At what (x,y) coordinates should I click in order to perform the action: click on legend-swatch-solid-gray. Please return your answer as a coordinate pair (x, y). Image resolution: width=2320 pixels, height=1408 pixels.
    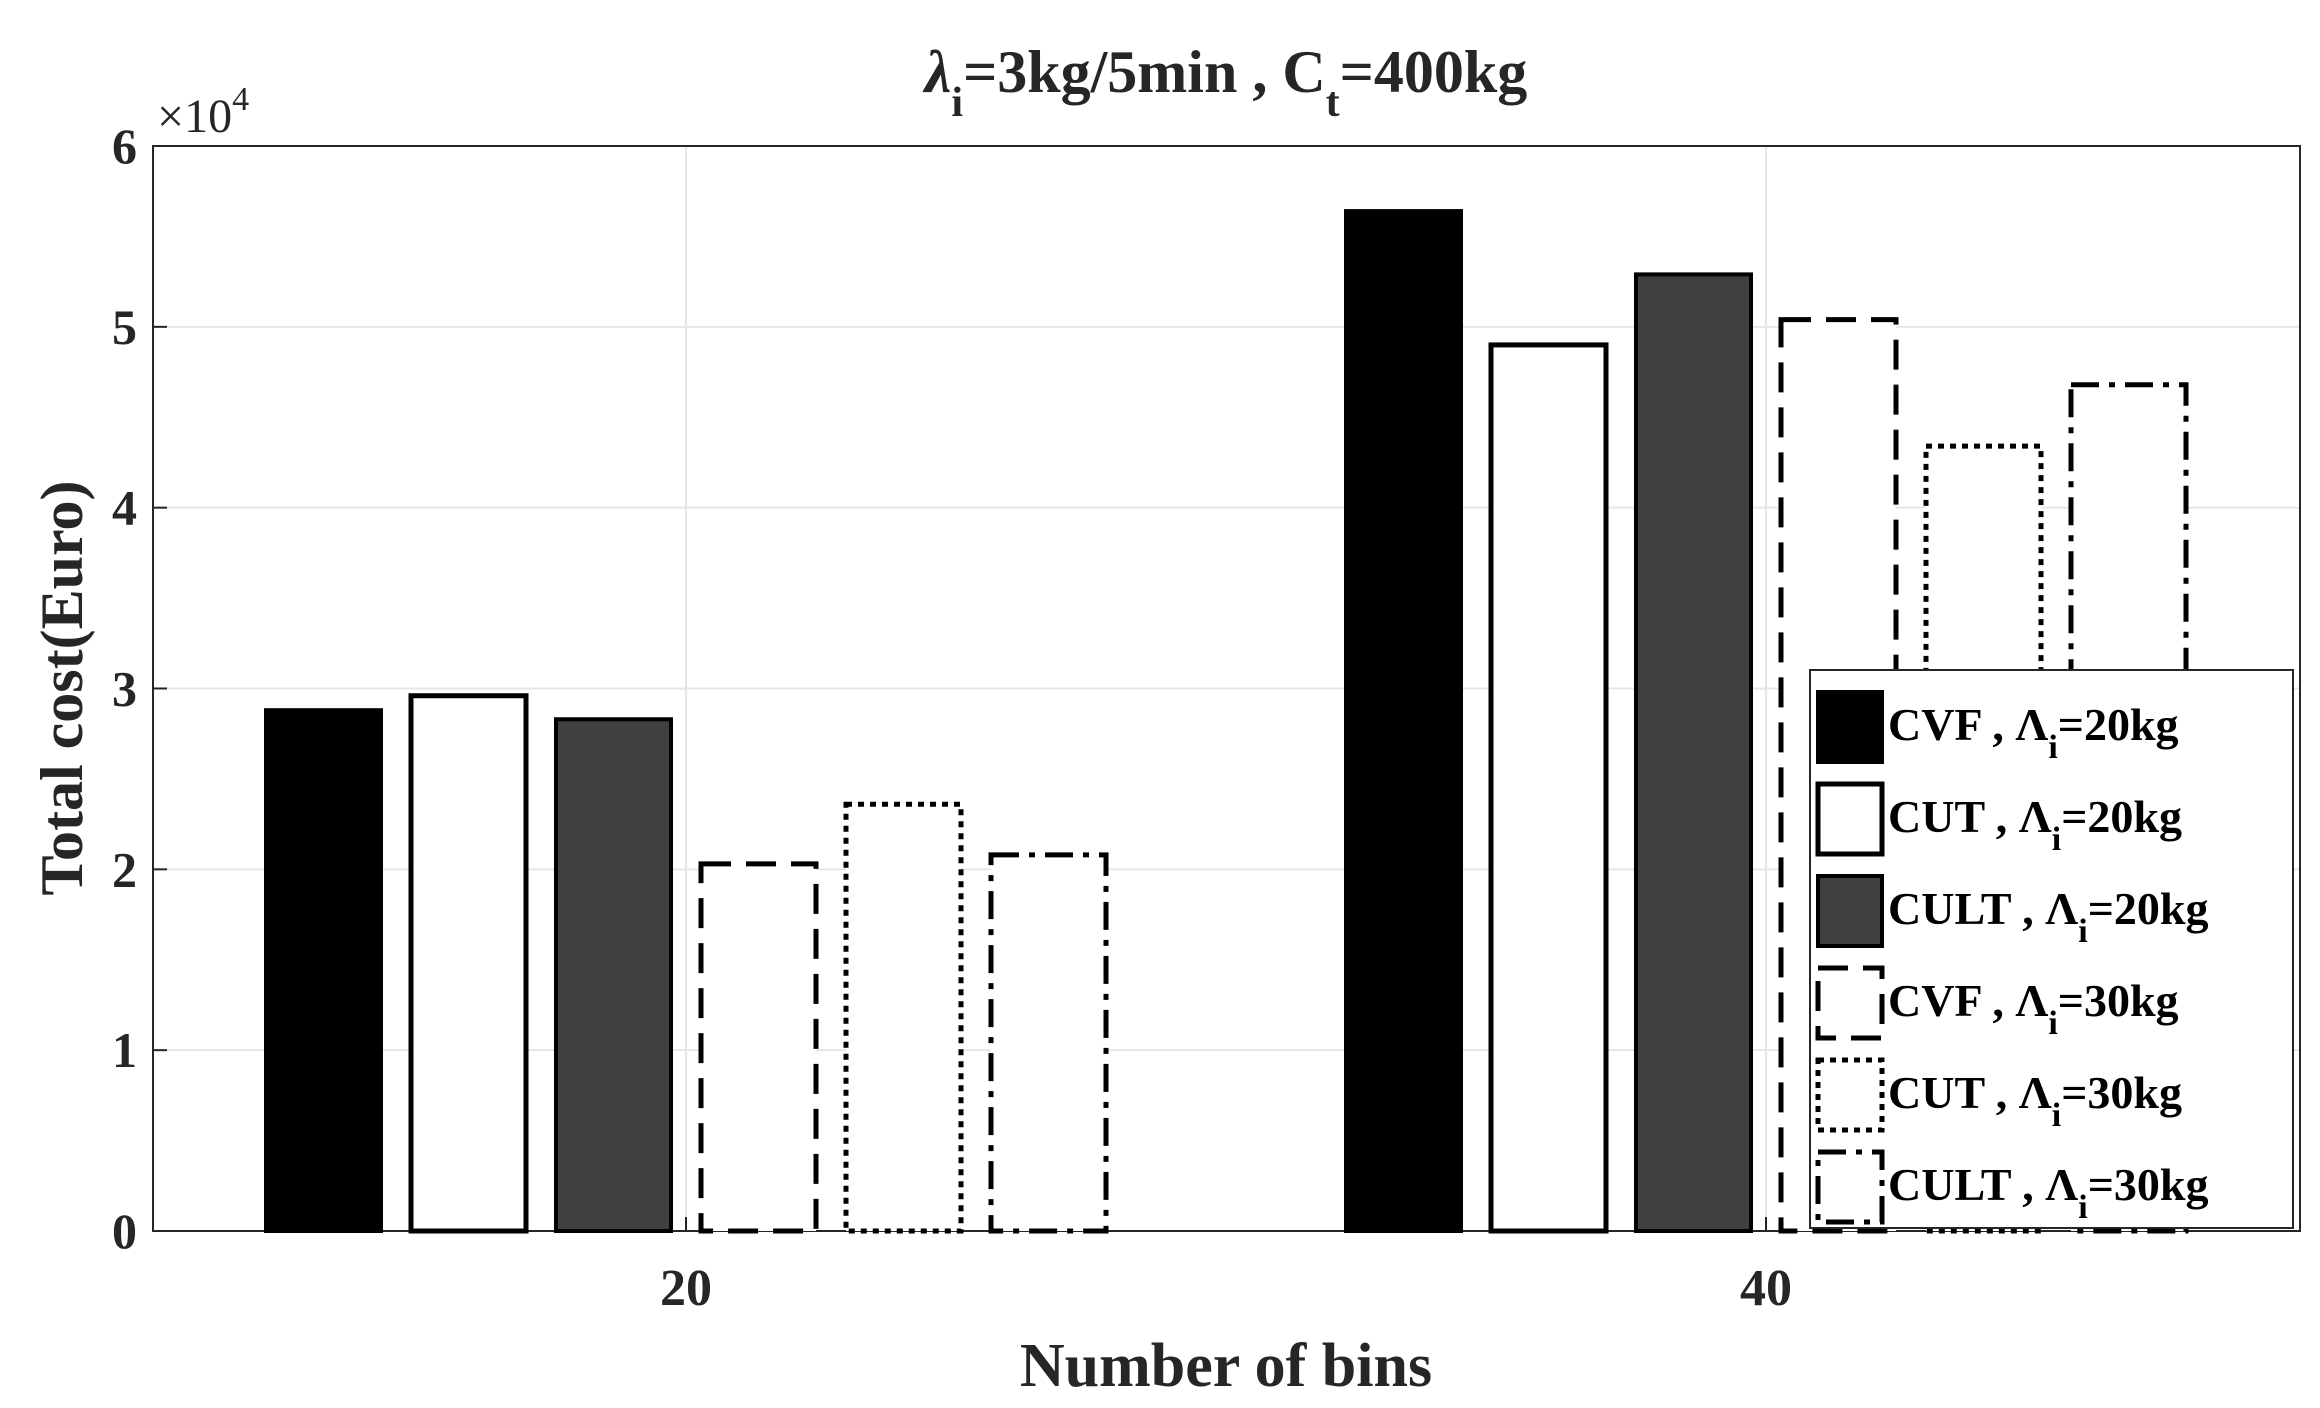
    Looking at the image, I should click on (1850, 911).